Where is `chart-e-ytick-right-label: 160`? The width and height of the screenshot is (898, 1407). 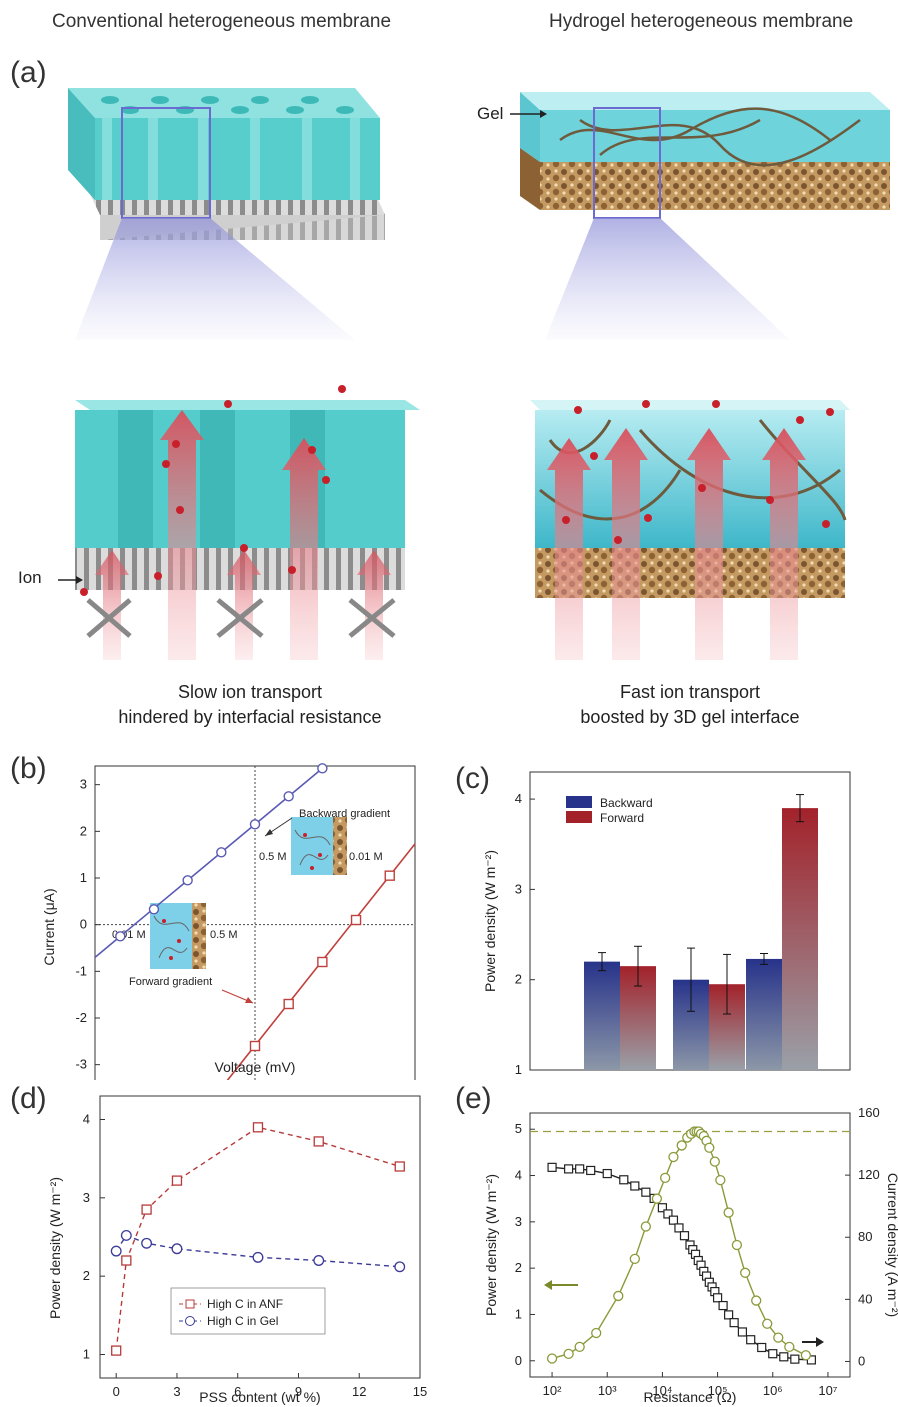 chart-e-ytick-right-label: 160 is located at coordinates (869, 1112).